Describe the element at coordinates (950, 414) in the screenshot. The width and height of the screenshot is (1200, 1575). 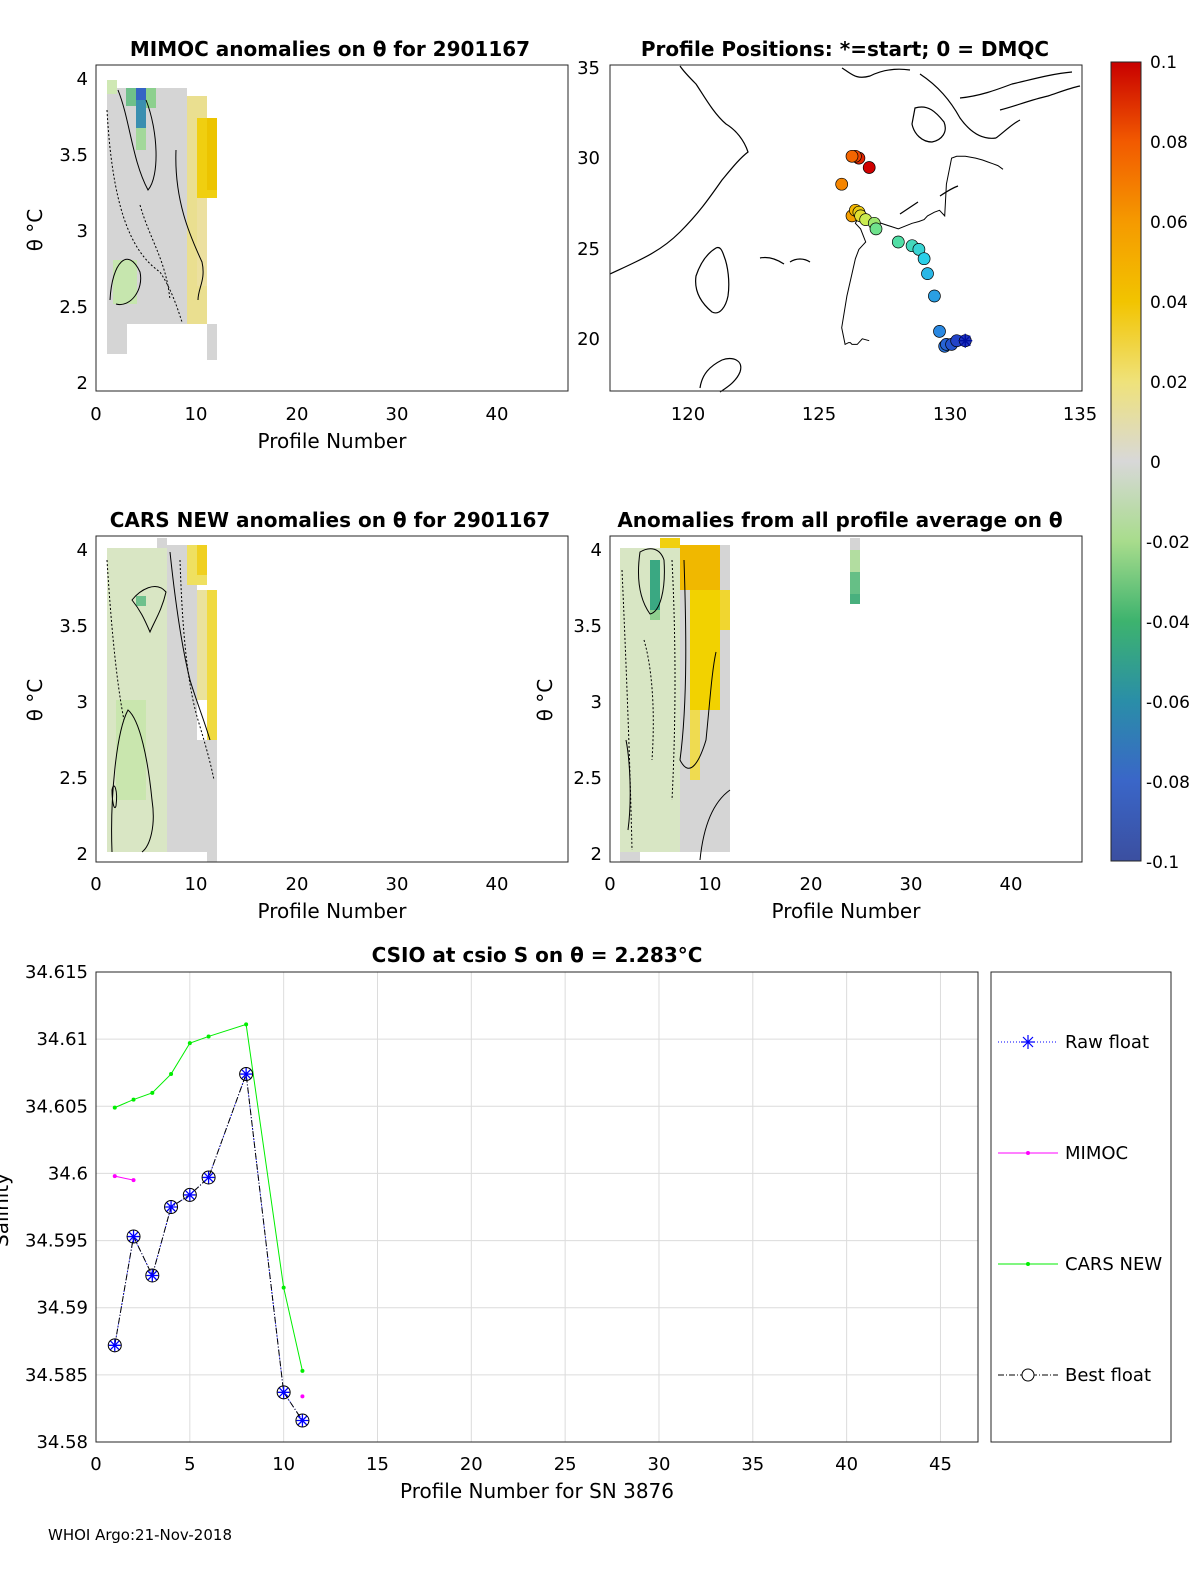
I see `map-xtick: 130` at that location.